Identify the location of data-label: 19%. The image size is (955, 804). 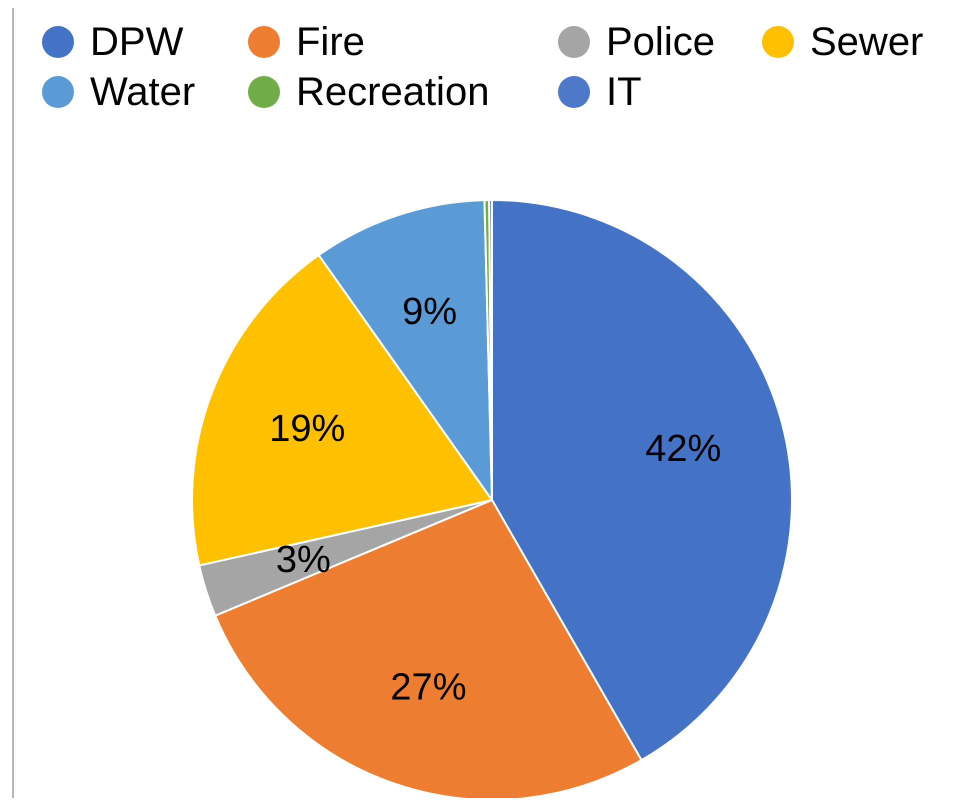
(307, 429).